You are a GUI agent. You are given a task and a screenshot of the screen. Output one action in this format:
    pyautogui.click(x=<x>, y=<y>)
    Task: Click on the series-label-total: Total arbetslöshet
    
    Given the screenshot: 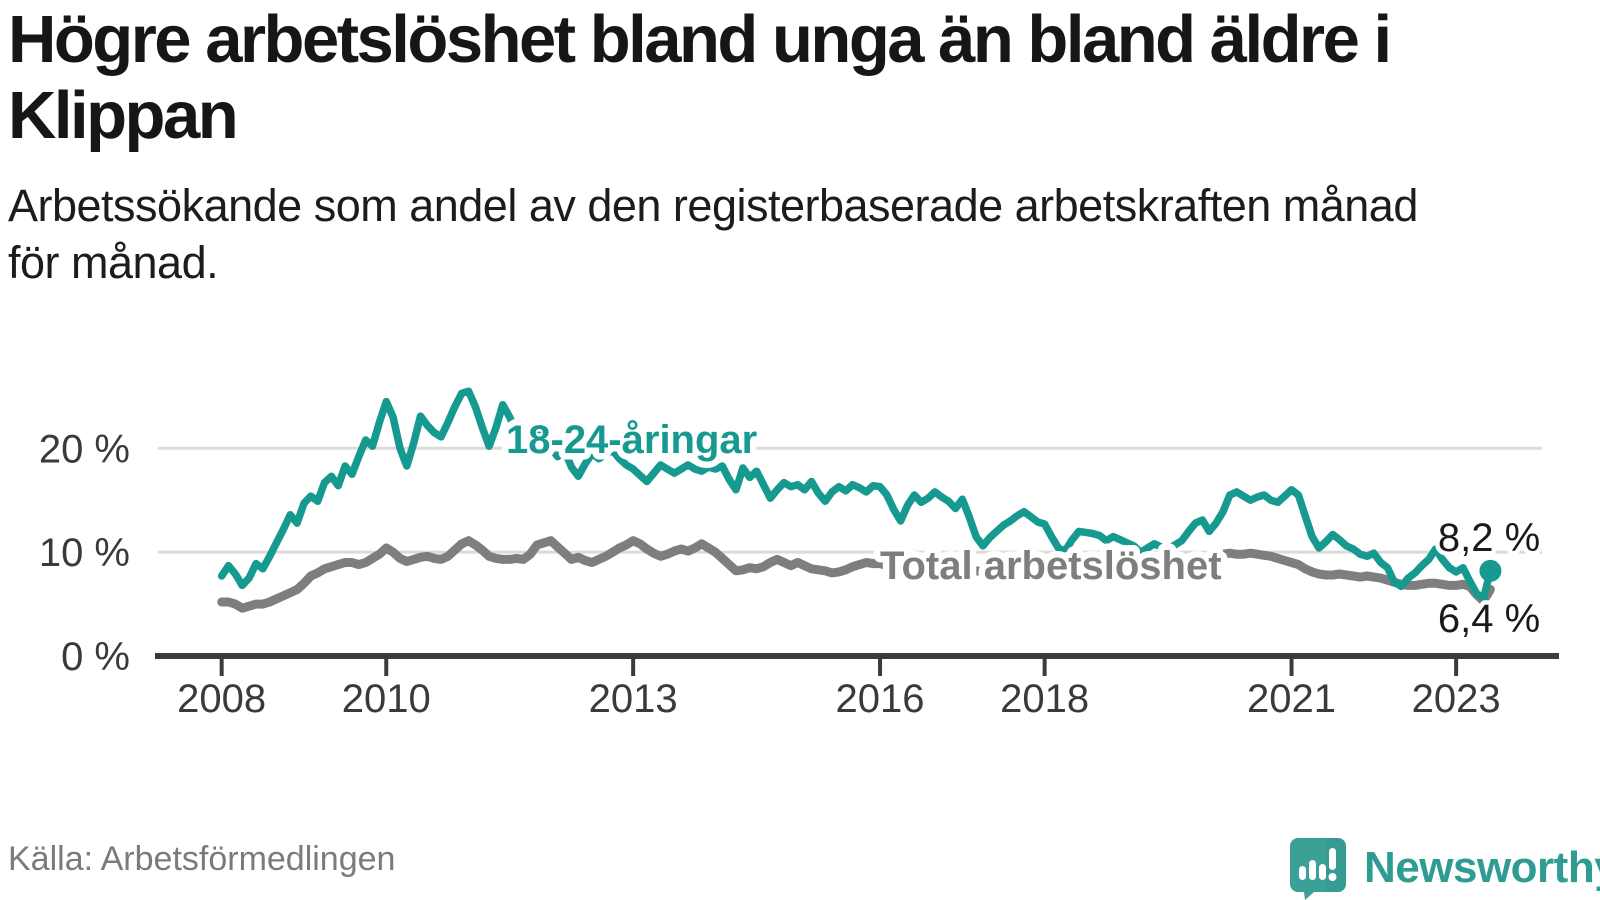 What is the action you would take?
    pyautogui.click(x=1051, y=566)
    